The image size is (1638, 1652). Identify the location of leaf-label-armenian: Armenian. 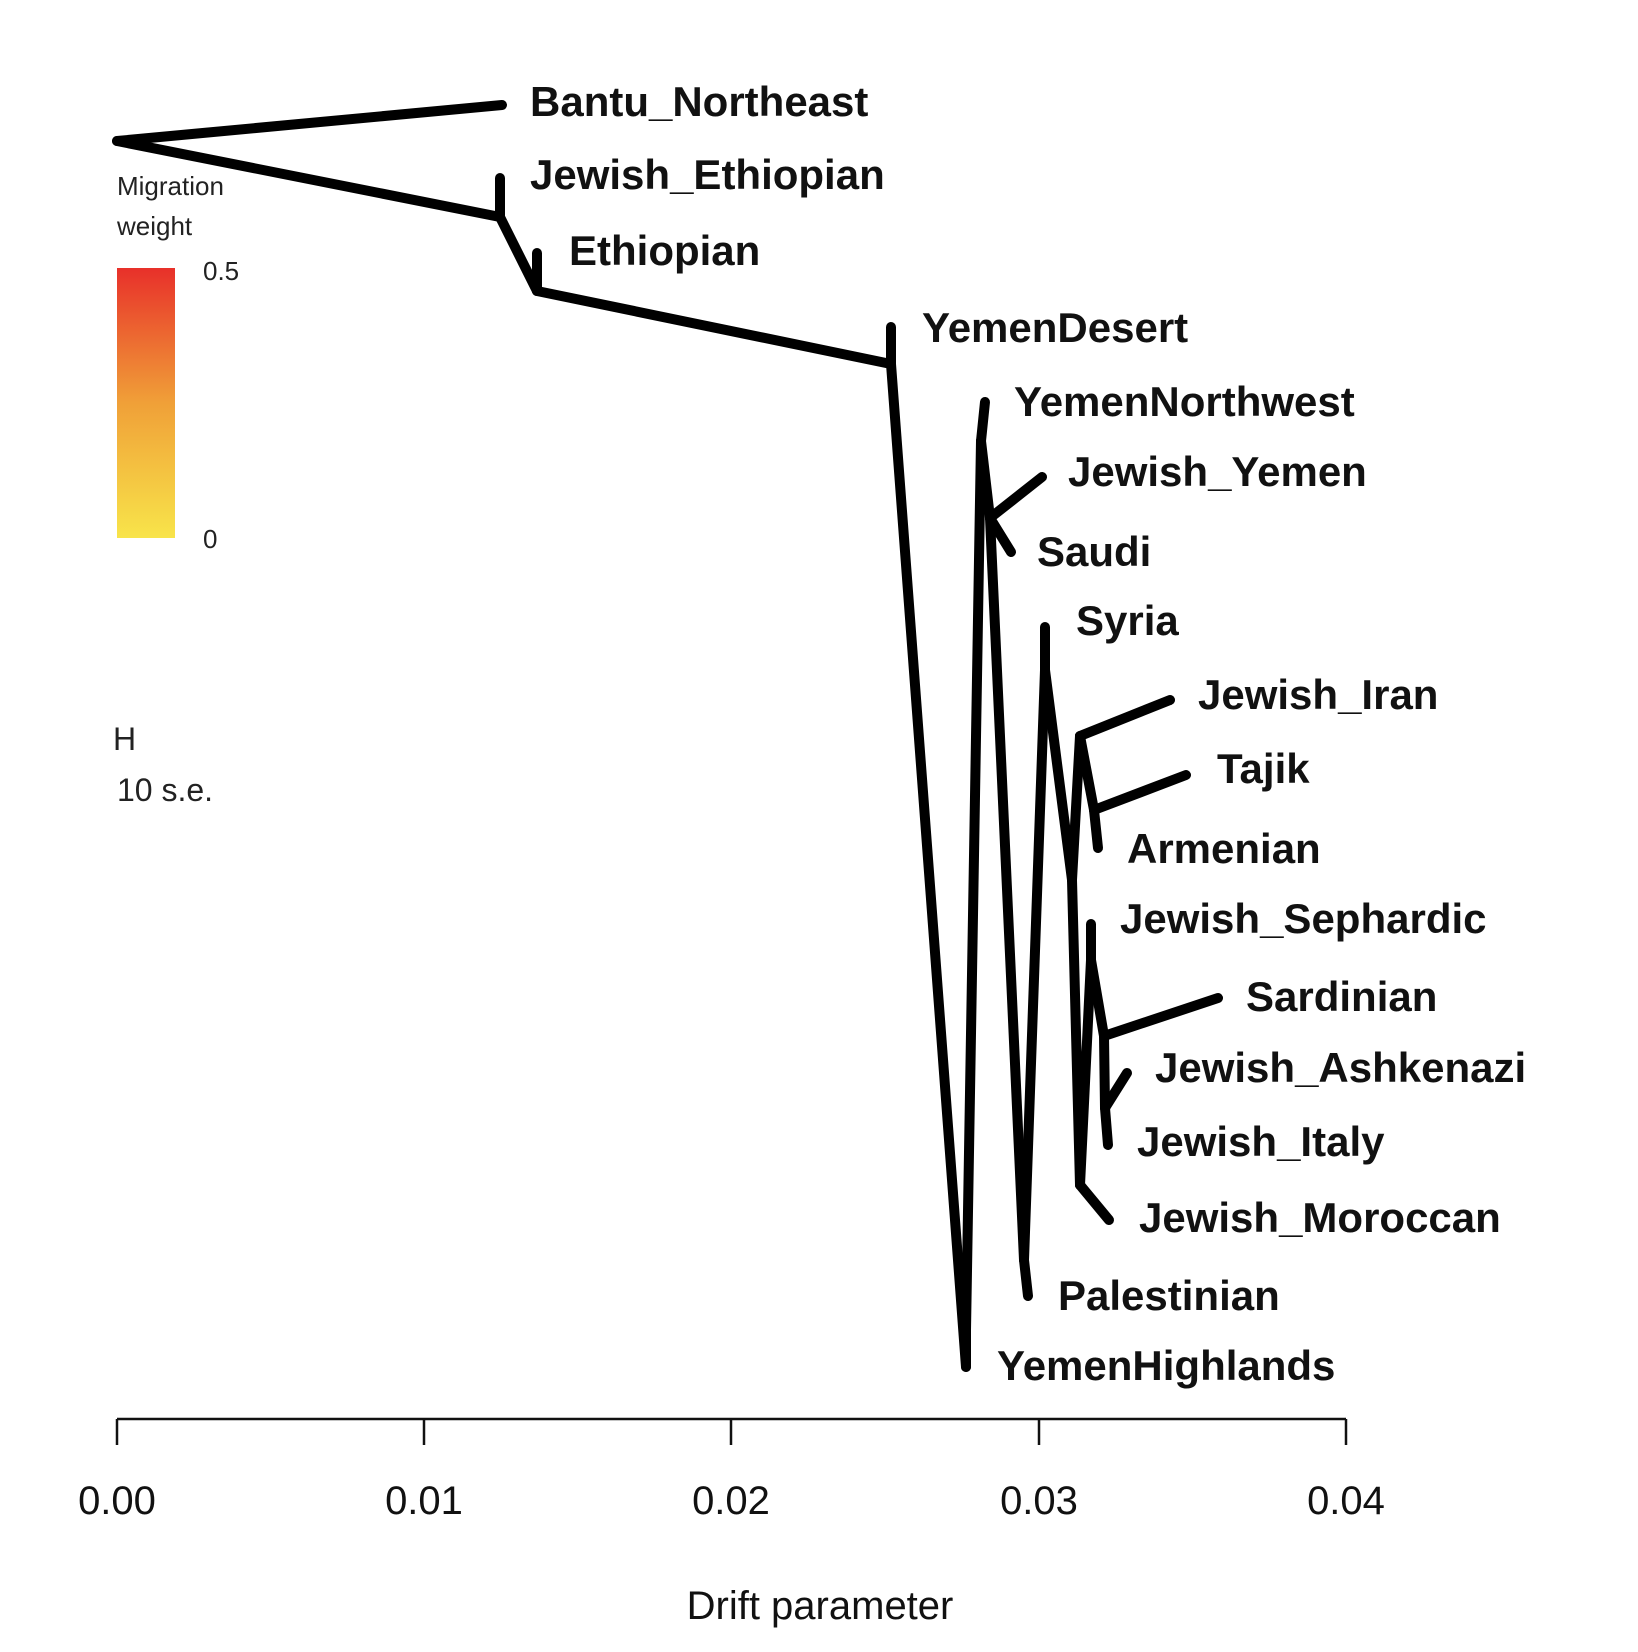
(1224, 848).